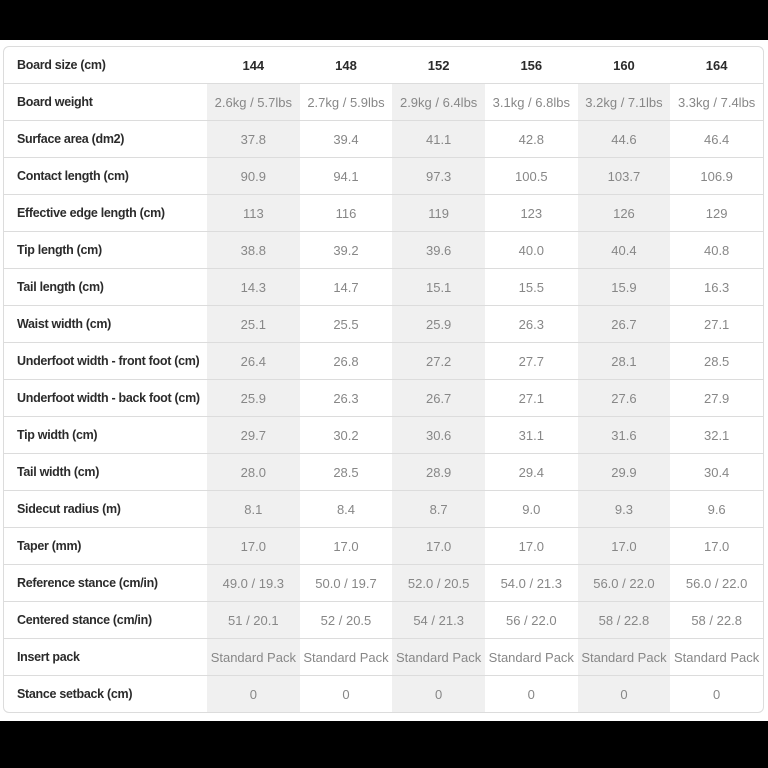 The width and height of the screenshot is (768, 768). What do you see at coordinates (438, 65) in the screenshot?
I see `board-size-column-header: 152` at bounding box center [438, 65].